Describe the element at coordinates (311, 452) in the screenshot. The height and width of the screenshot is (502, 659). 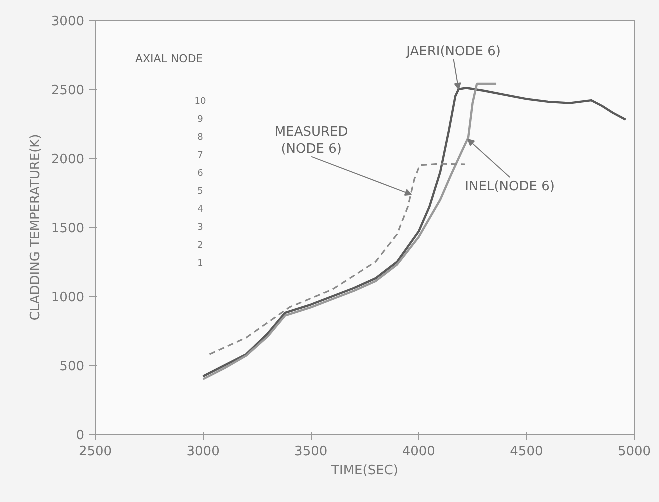
I see `x-tick-label: 3500` at that location.